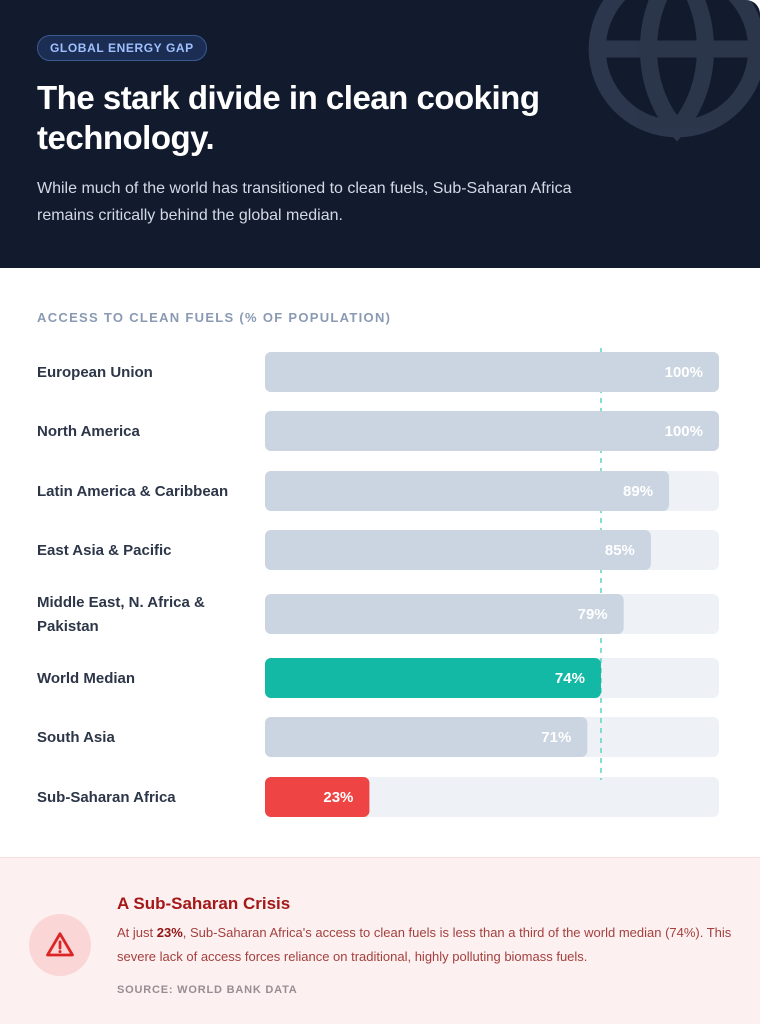  I want to click on category-label: Sub-Saharan Africa, so click(106, 797).